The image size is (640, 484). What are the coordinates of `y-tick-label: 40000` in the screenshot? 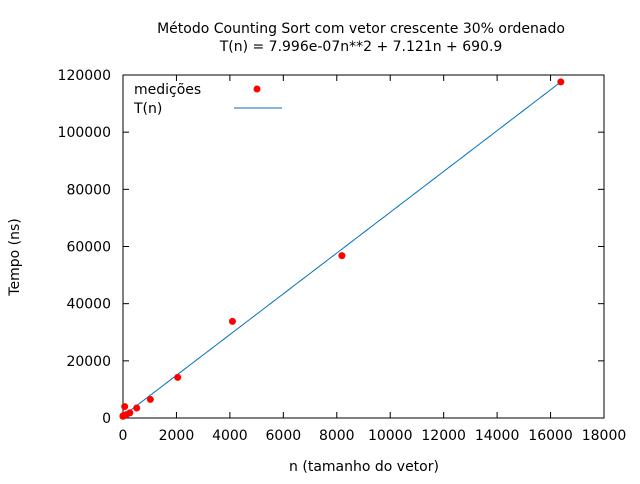 It's located at (88, 305).